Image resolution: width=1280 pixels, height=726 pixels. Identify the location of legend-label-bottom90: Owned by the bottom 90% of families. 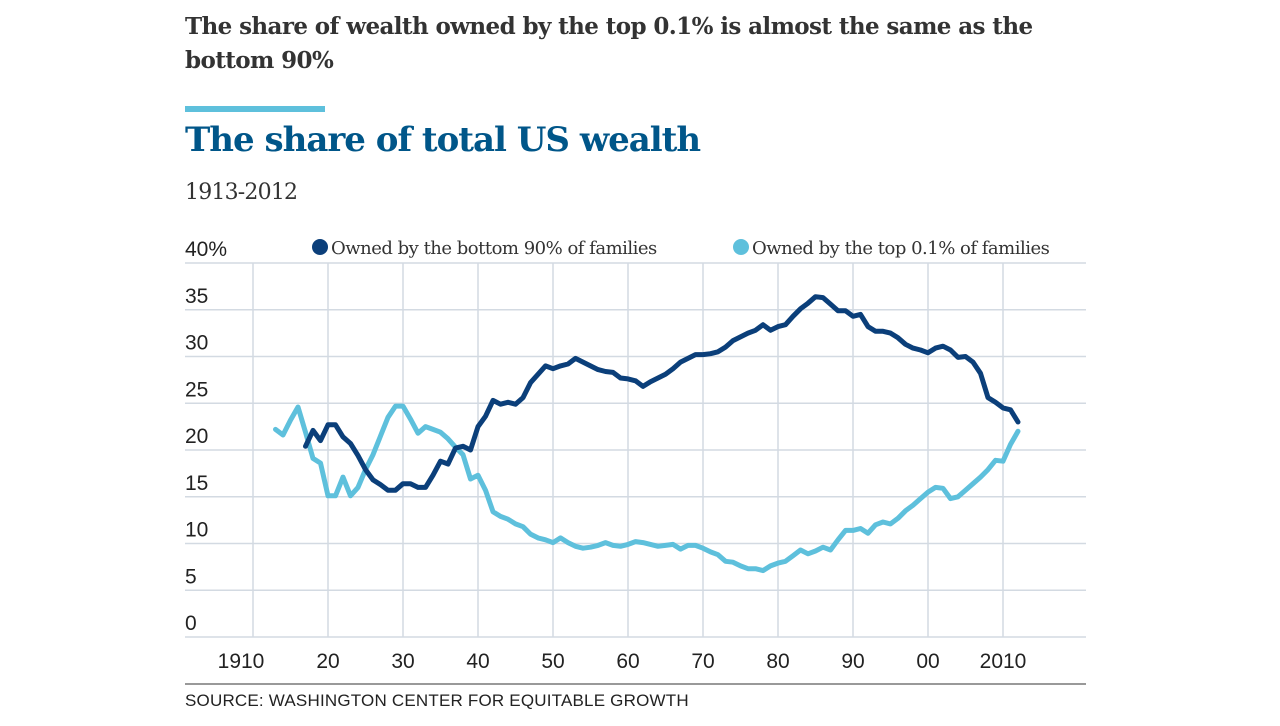
(494, 248).